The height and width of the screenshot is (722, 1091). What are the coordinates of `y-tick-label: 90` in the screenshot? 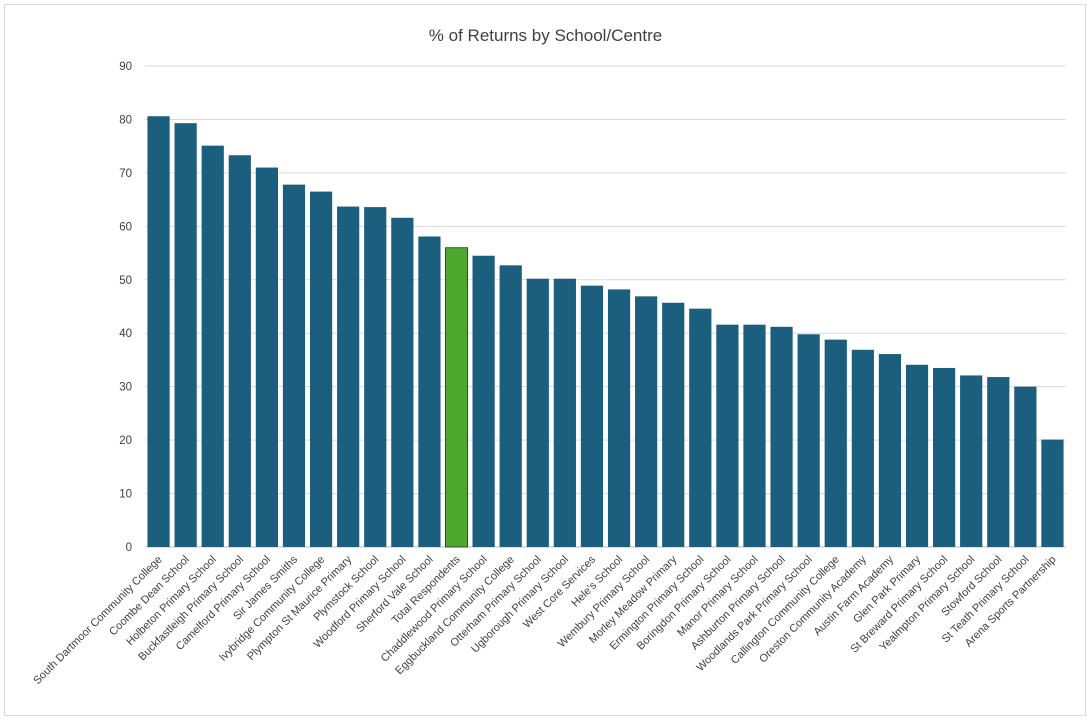 It's located at (125, 67).